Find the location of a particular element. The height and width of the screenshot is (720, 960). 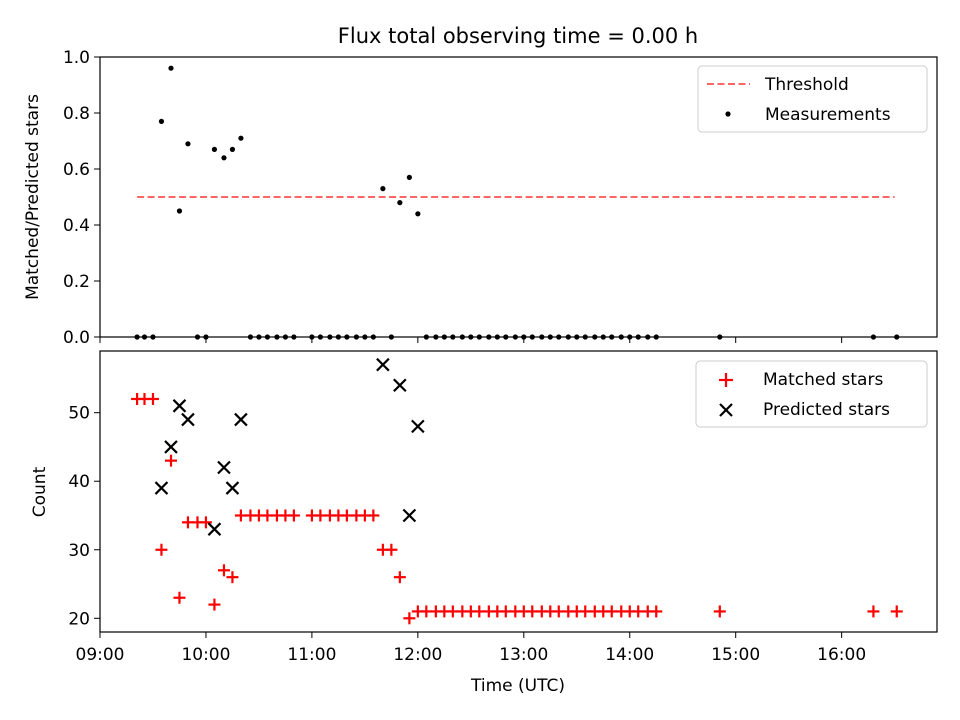

legend-matched-swatch is located at coordinates (726, 380).